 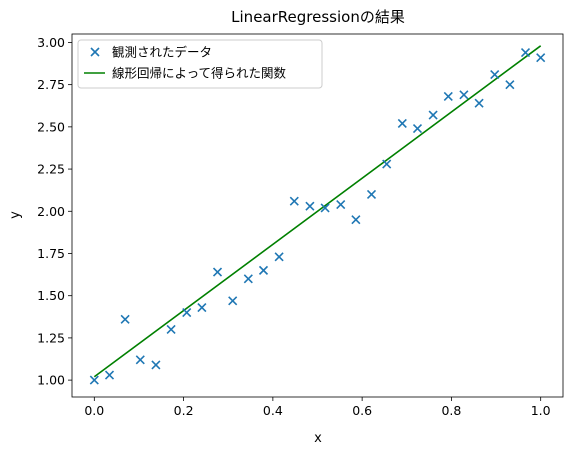 I want to click on legend-box, so click(x=200, y=64).